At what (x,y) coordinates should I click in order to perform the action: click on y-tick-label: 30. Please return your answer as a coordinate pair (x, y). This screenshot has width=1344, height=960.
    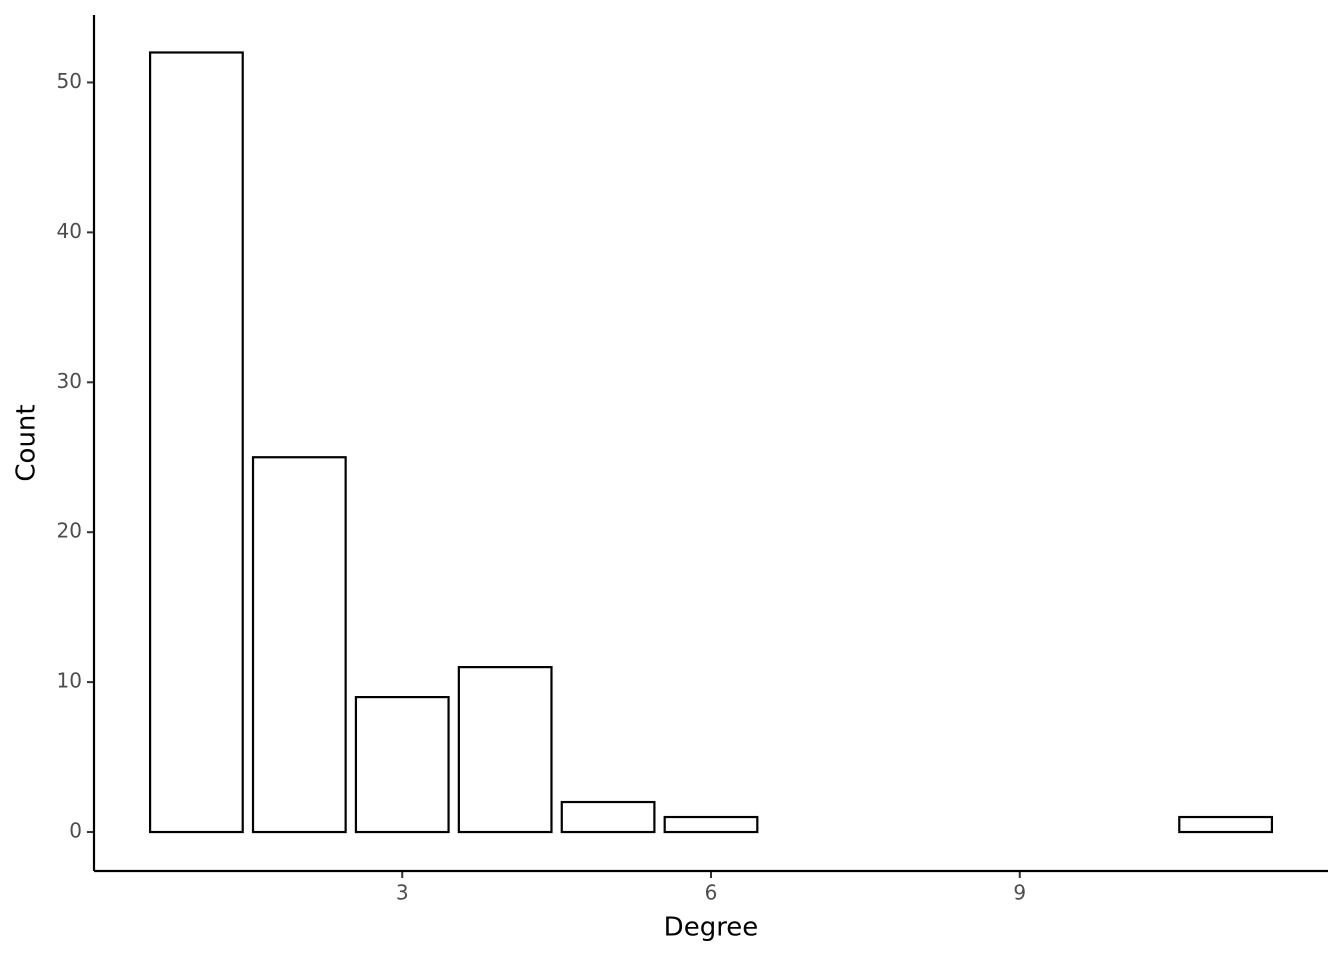
    Looking at the image, I should click on (69, 381).